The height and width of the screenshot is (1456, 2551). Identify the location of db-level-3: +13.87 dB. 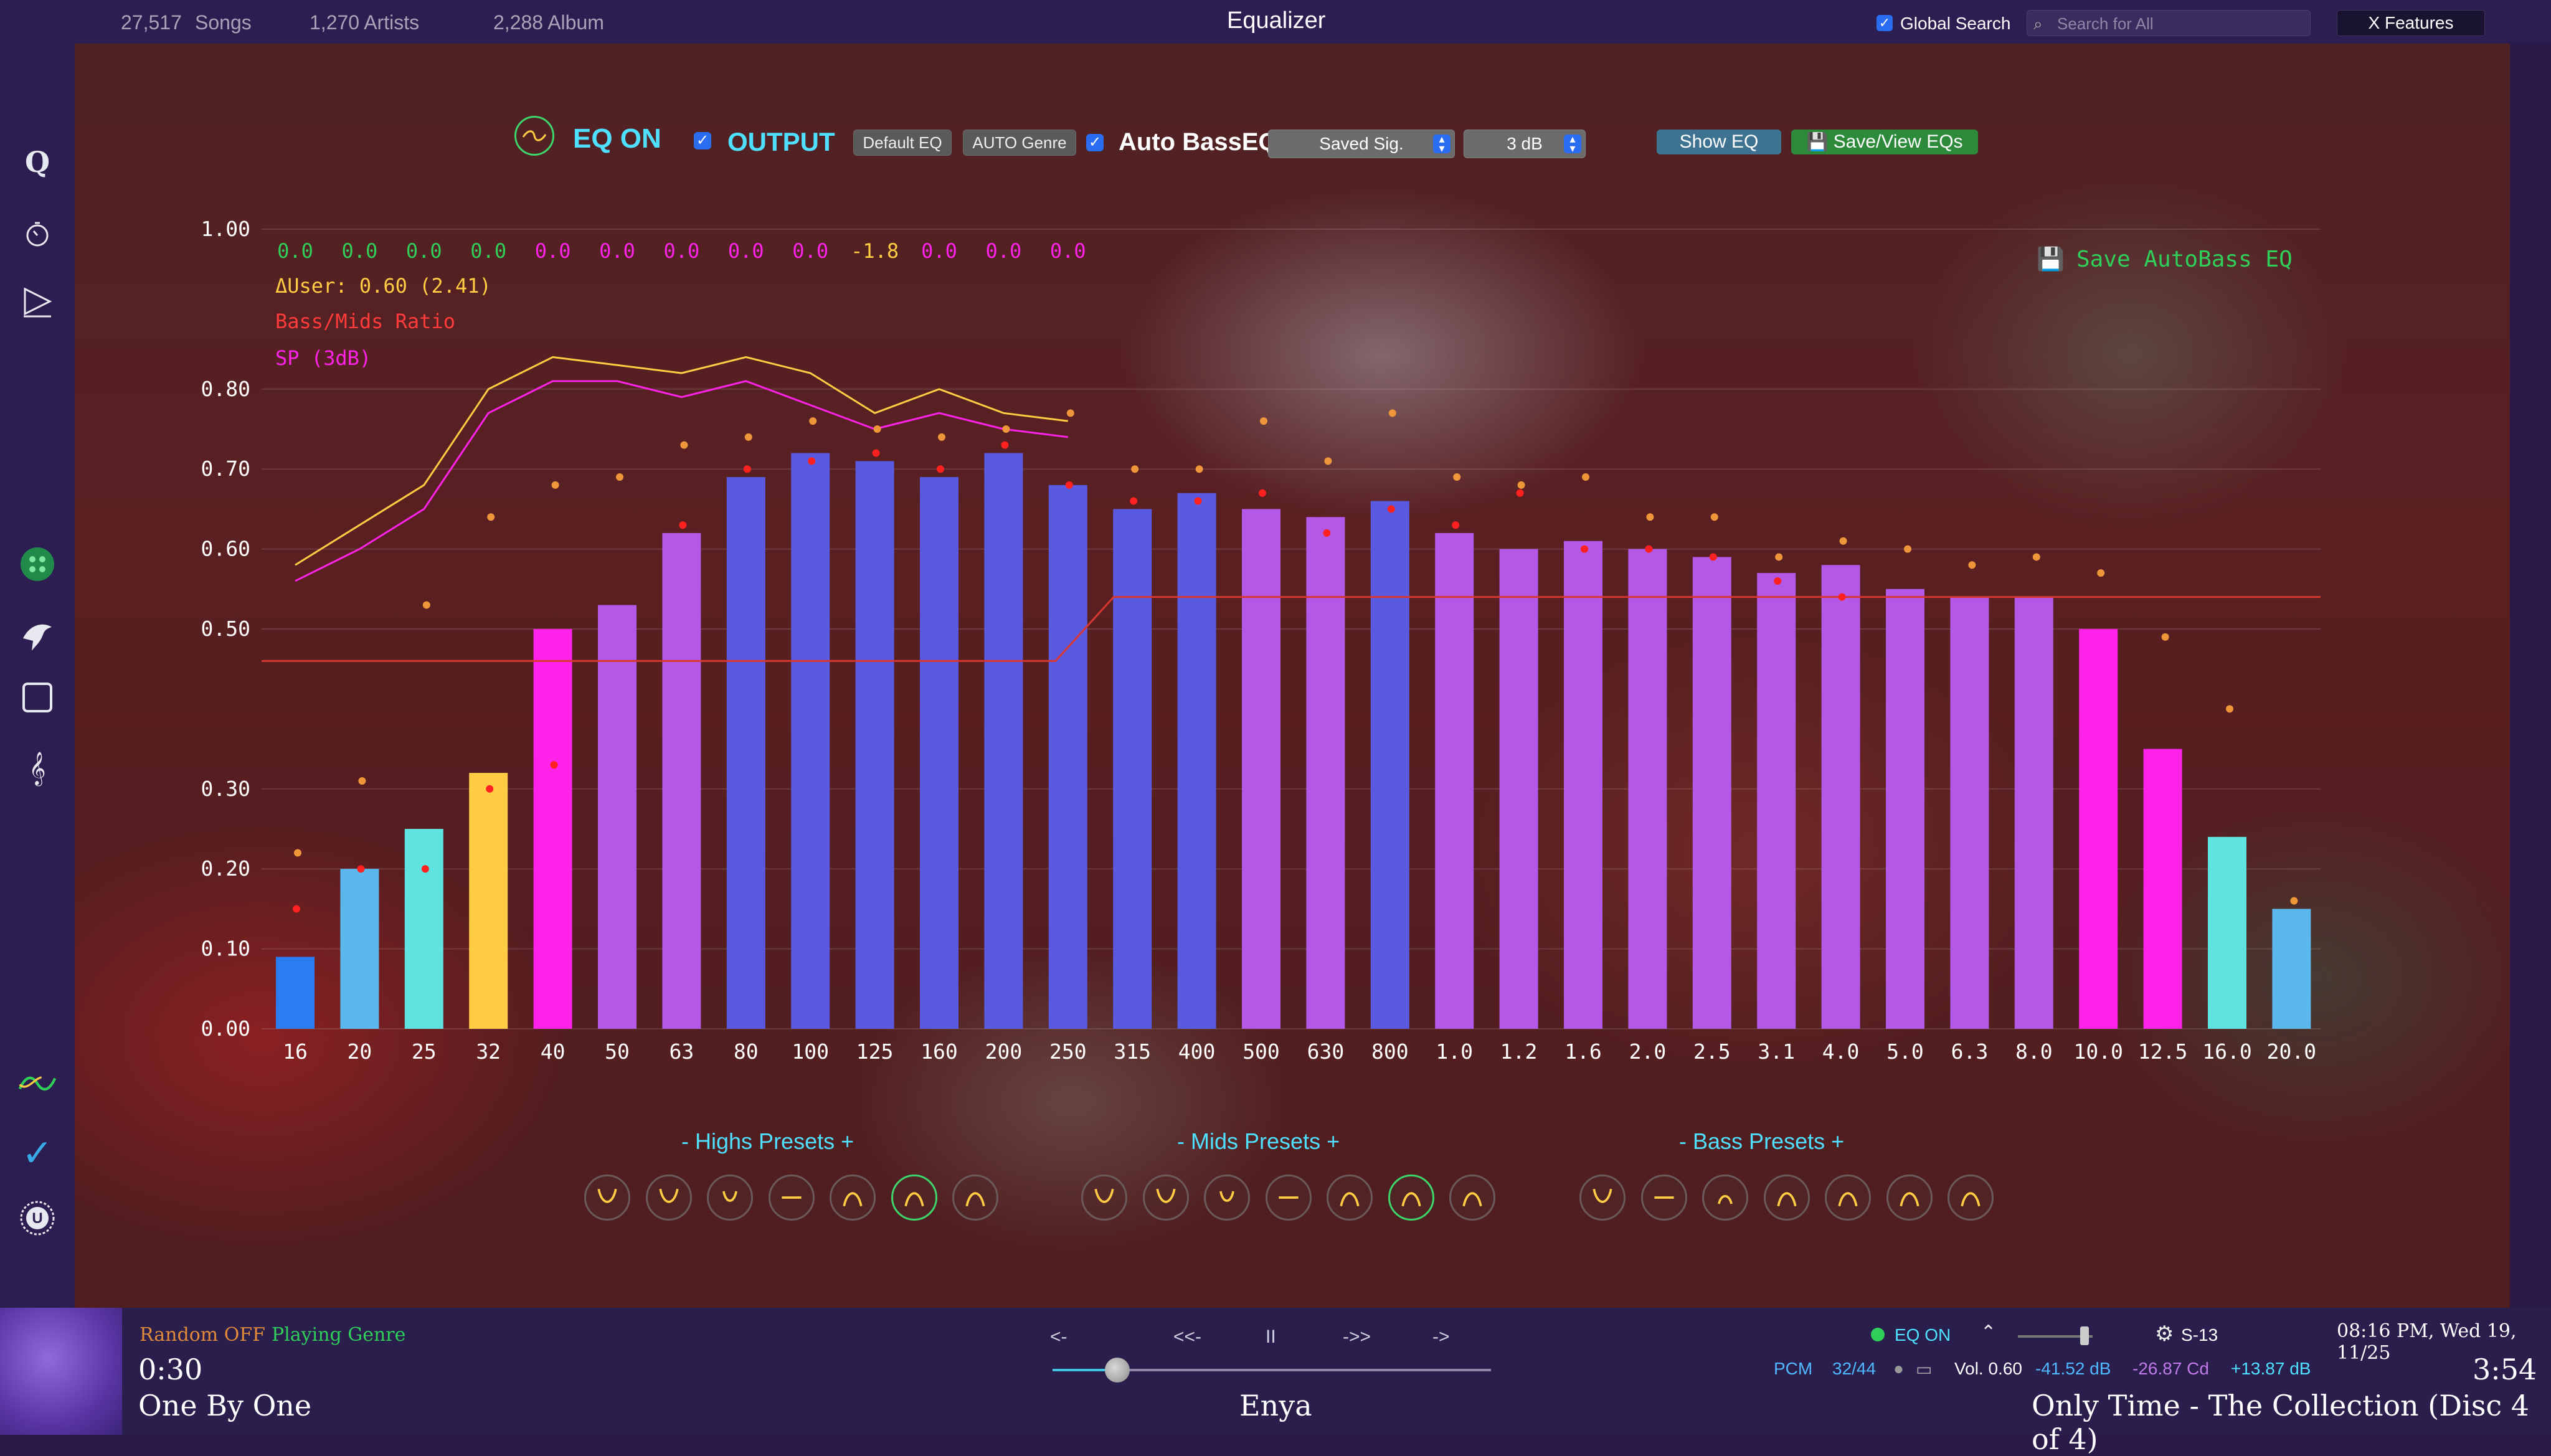
(2271, 1368).